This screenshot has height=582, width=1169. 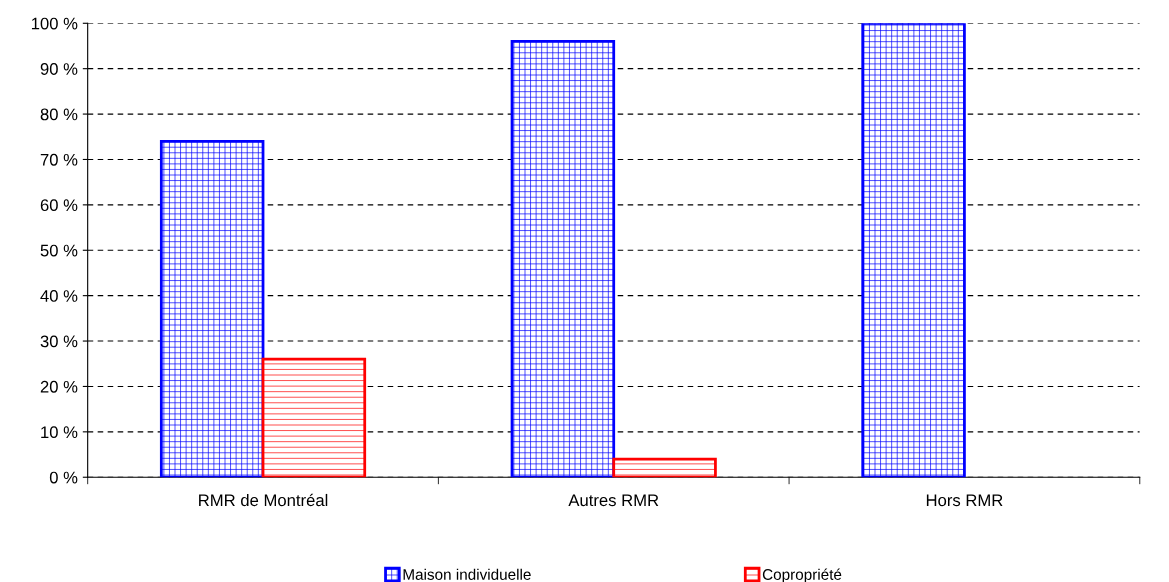 I want to click on x-tick-label: Hors RMR, so click(x=964, y=500).